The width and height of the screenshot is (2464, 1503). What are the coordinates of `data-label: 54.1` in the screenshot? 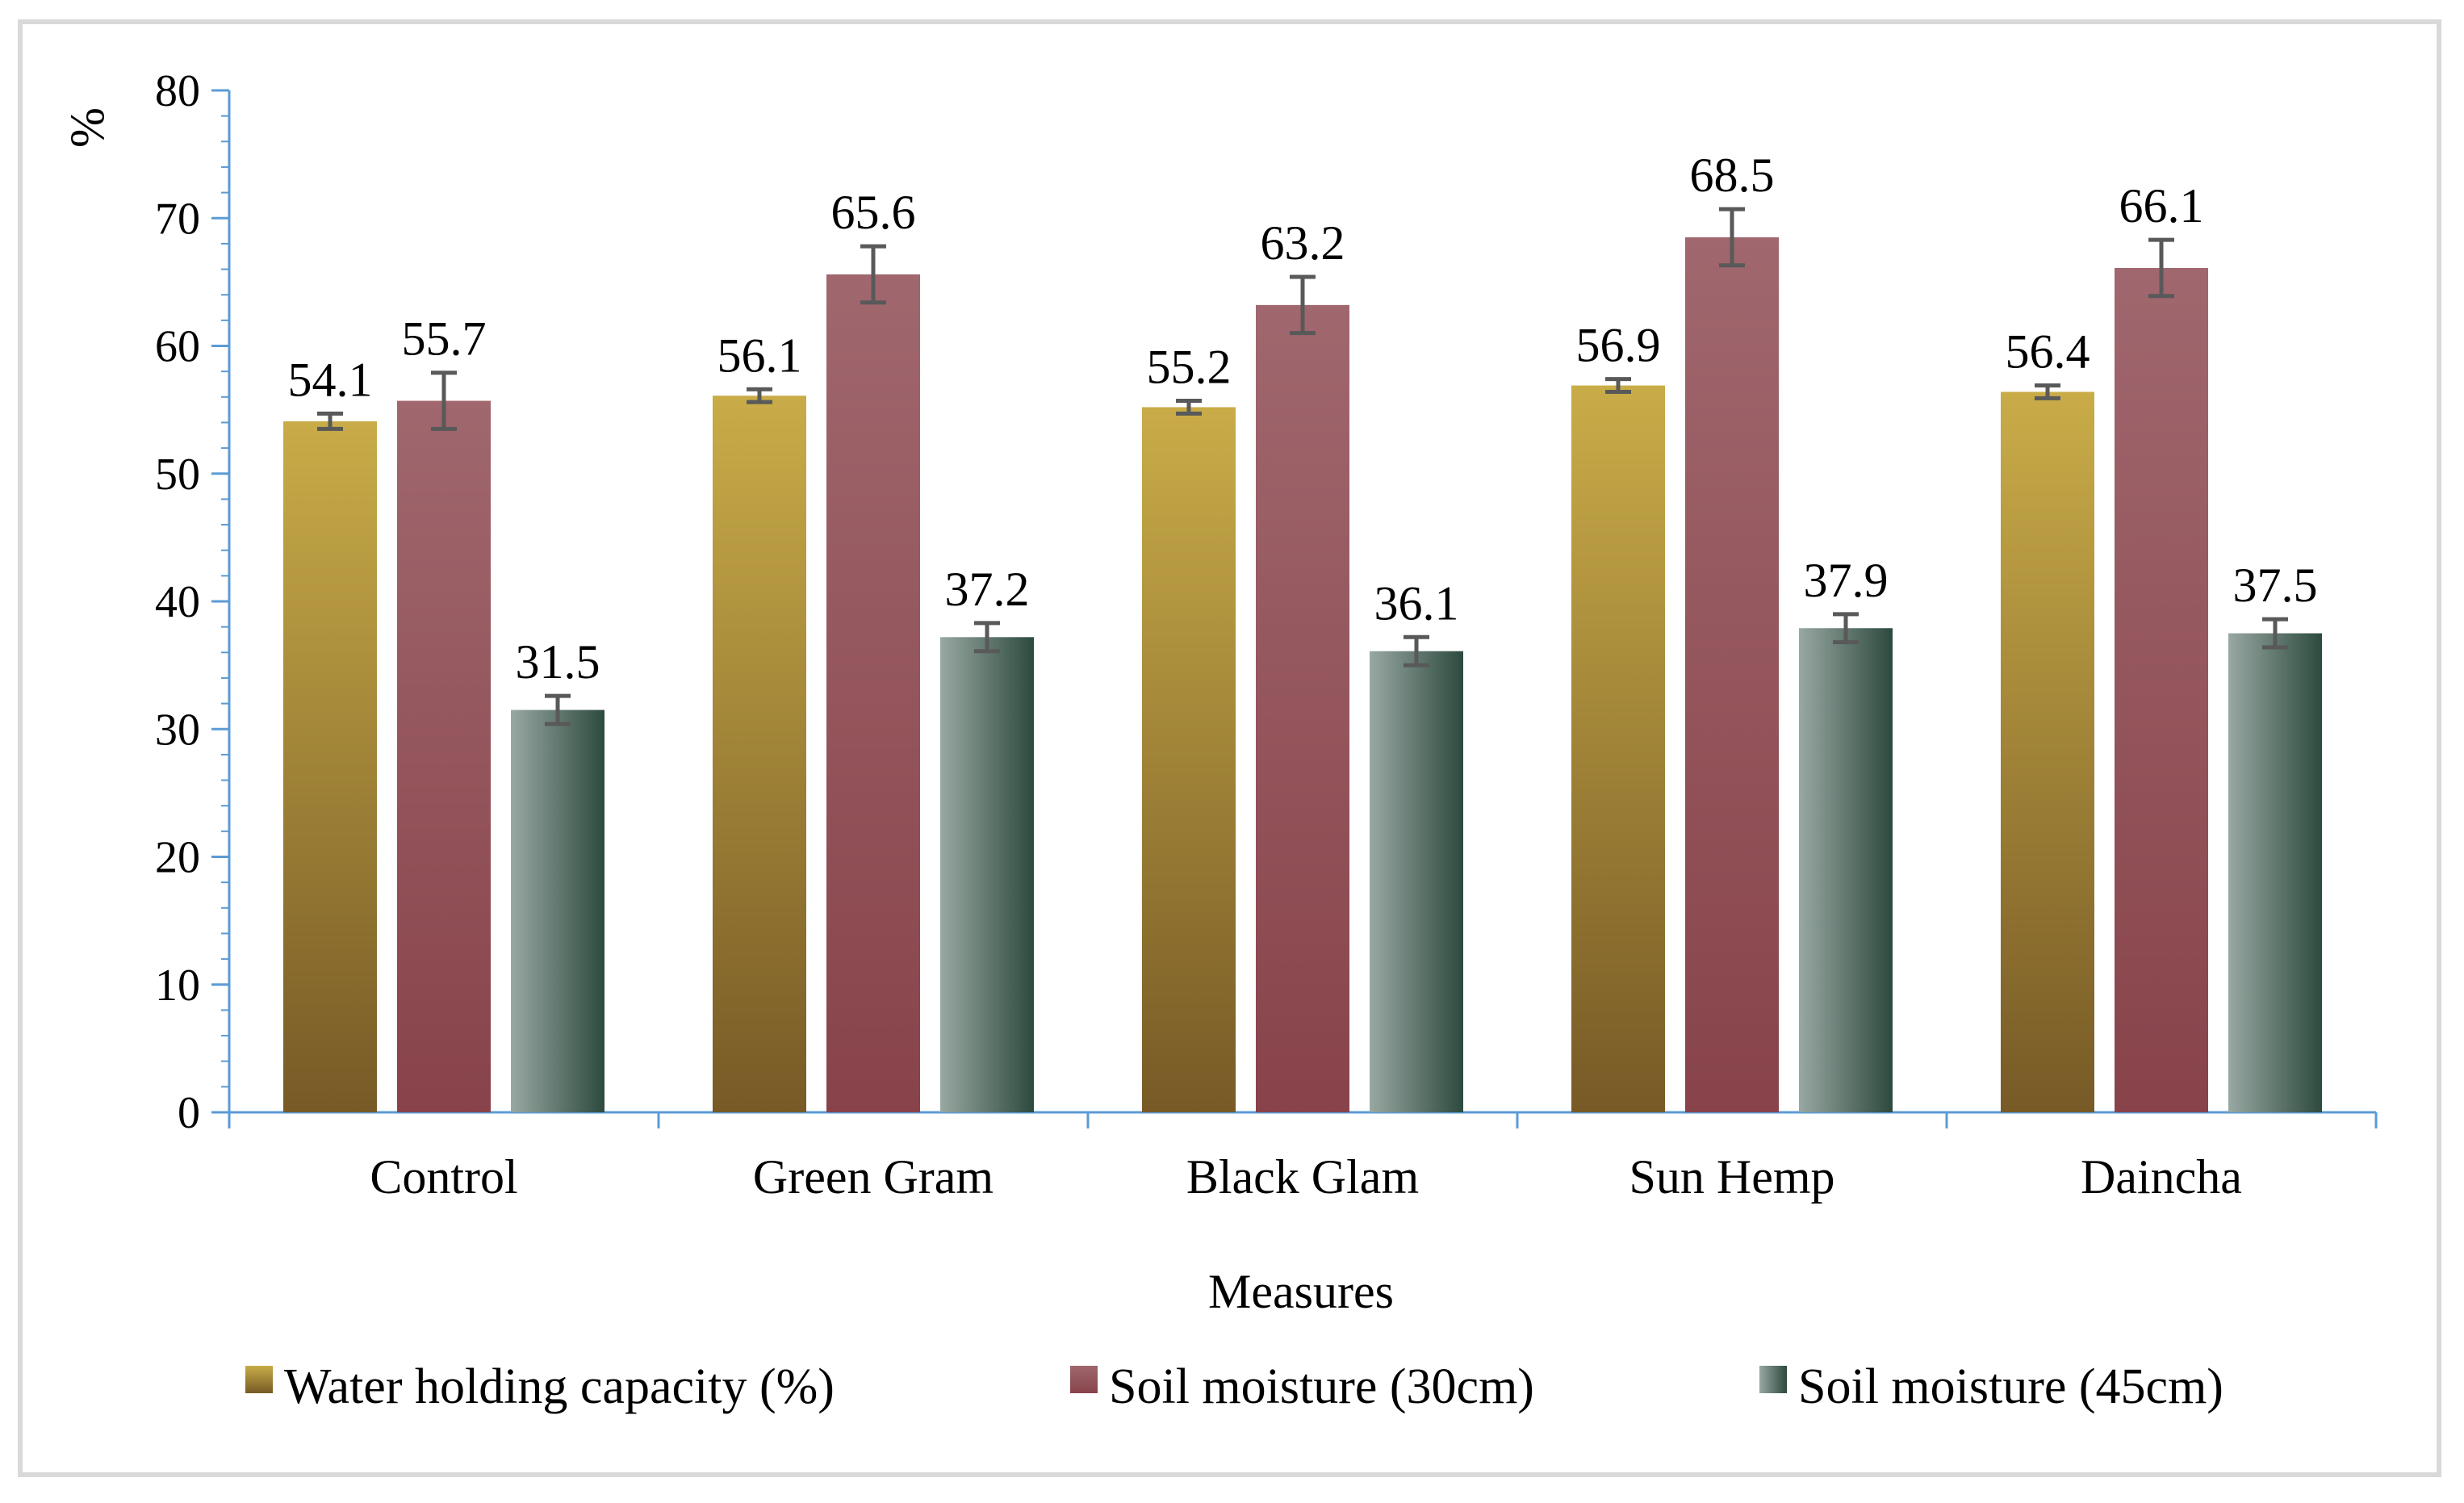 It's located at (330, 379).